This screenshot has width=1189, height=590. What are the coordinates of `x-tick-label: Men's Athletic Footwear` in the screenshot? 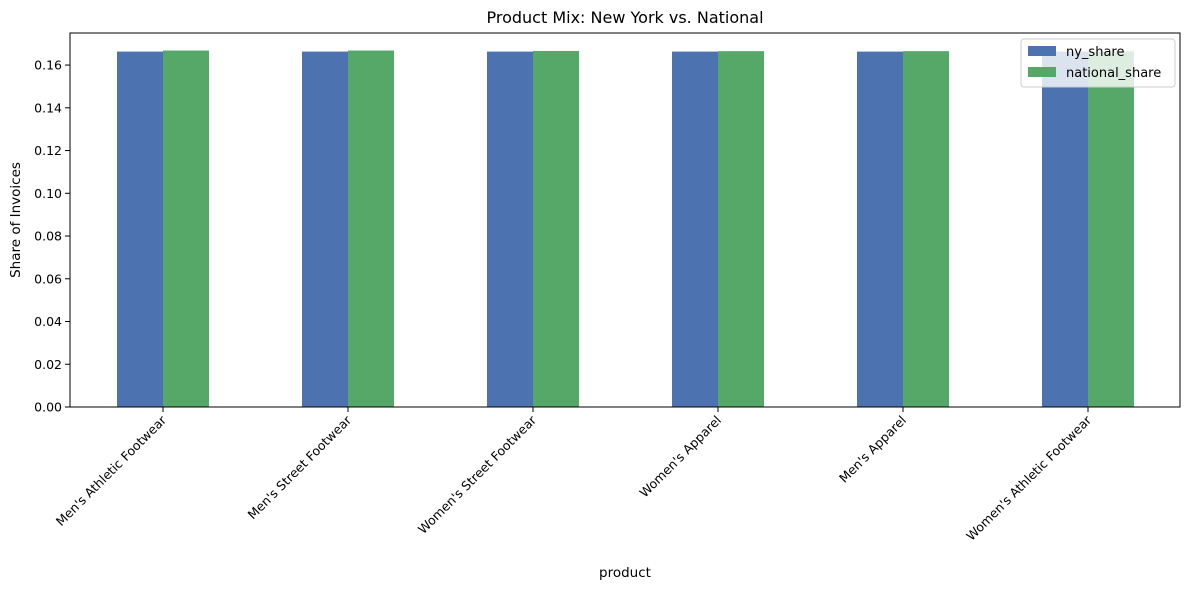 It's located at (111, 470).